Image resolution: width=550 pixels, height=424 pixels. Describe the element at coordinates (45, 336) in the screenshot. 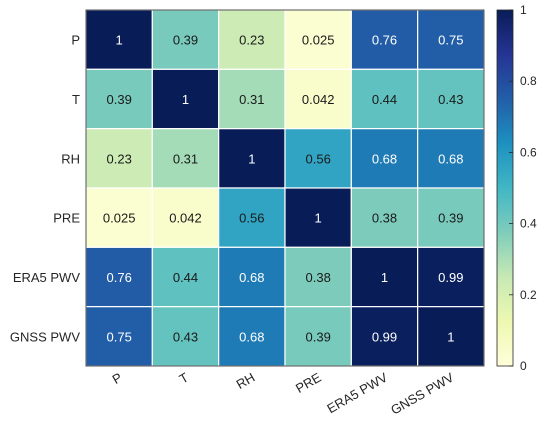

I see `y-tick-label: GNSS PWV` at that location.